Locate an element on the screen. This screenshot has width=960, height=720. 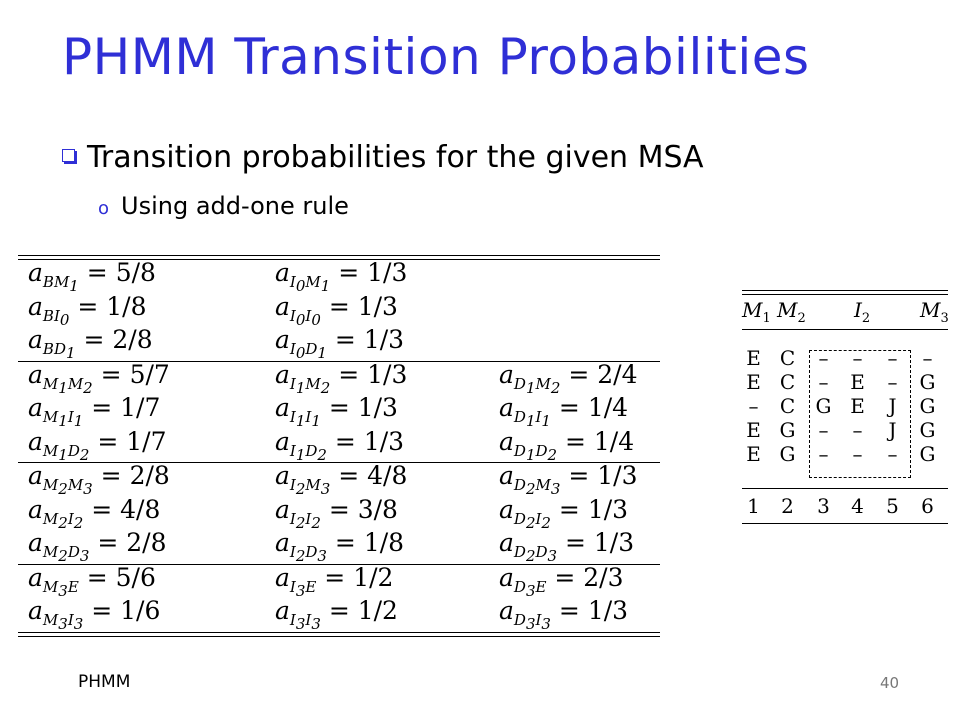
transition-cell: aM2D3 = 2/8 is located at coordinates (151, 546).